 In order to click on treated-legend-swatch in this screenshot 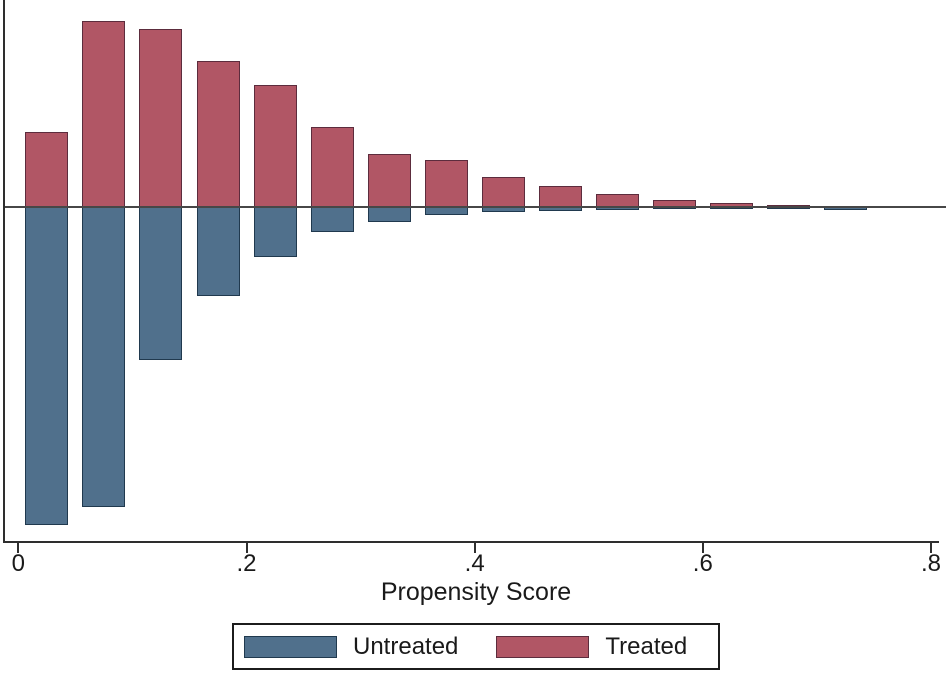, I will do `click(543, 646)`.